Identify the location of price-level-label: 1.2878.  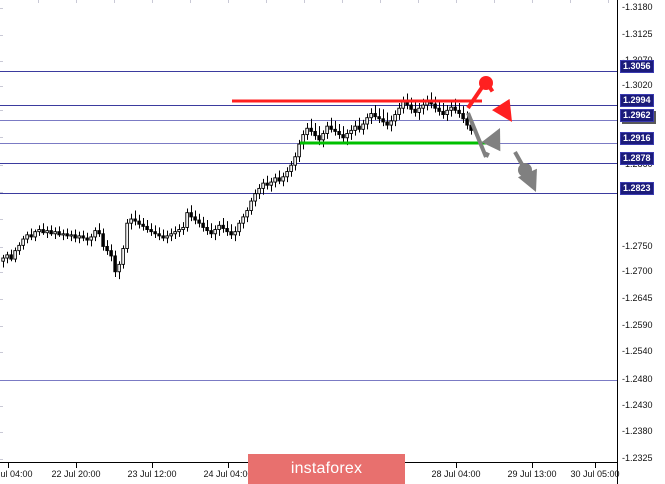
(637, 158).